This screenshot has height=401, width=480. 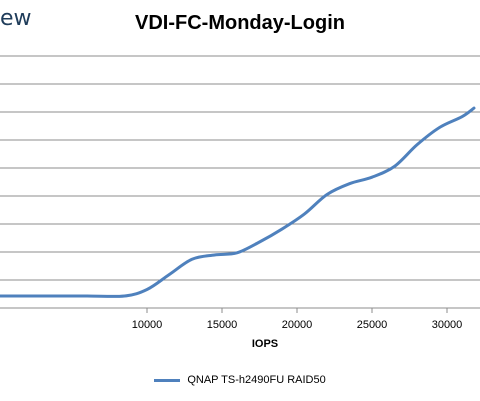 What do you see at coordinates (265, 344) in the screenshot?
I see `x-axis-label: IOPS` at bounding box center [265, 344].